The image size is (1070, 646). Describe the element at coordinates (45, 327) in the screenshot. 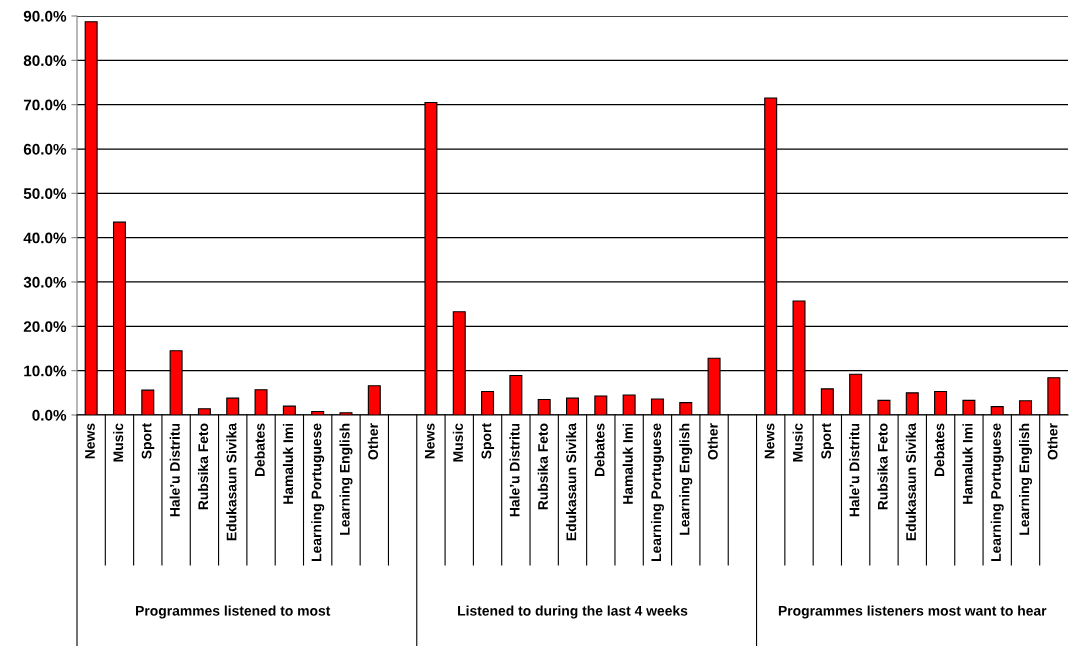

I see `y-tick-label: 20.0%` at that location.